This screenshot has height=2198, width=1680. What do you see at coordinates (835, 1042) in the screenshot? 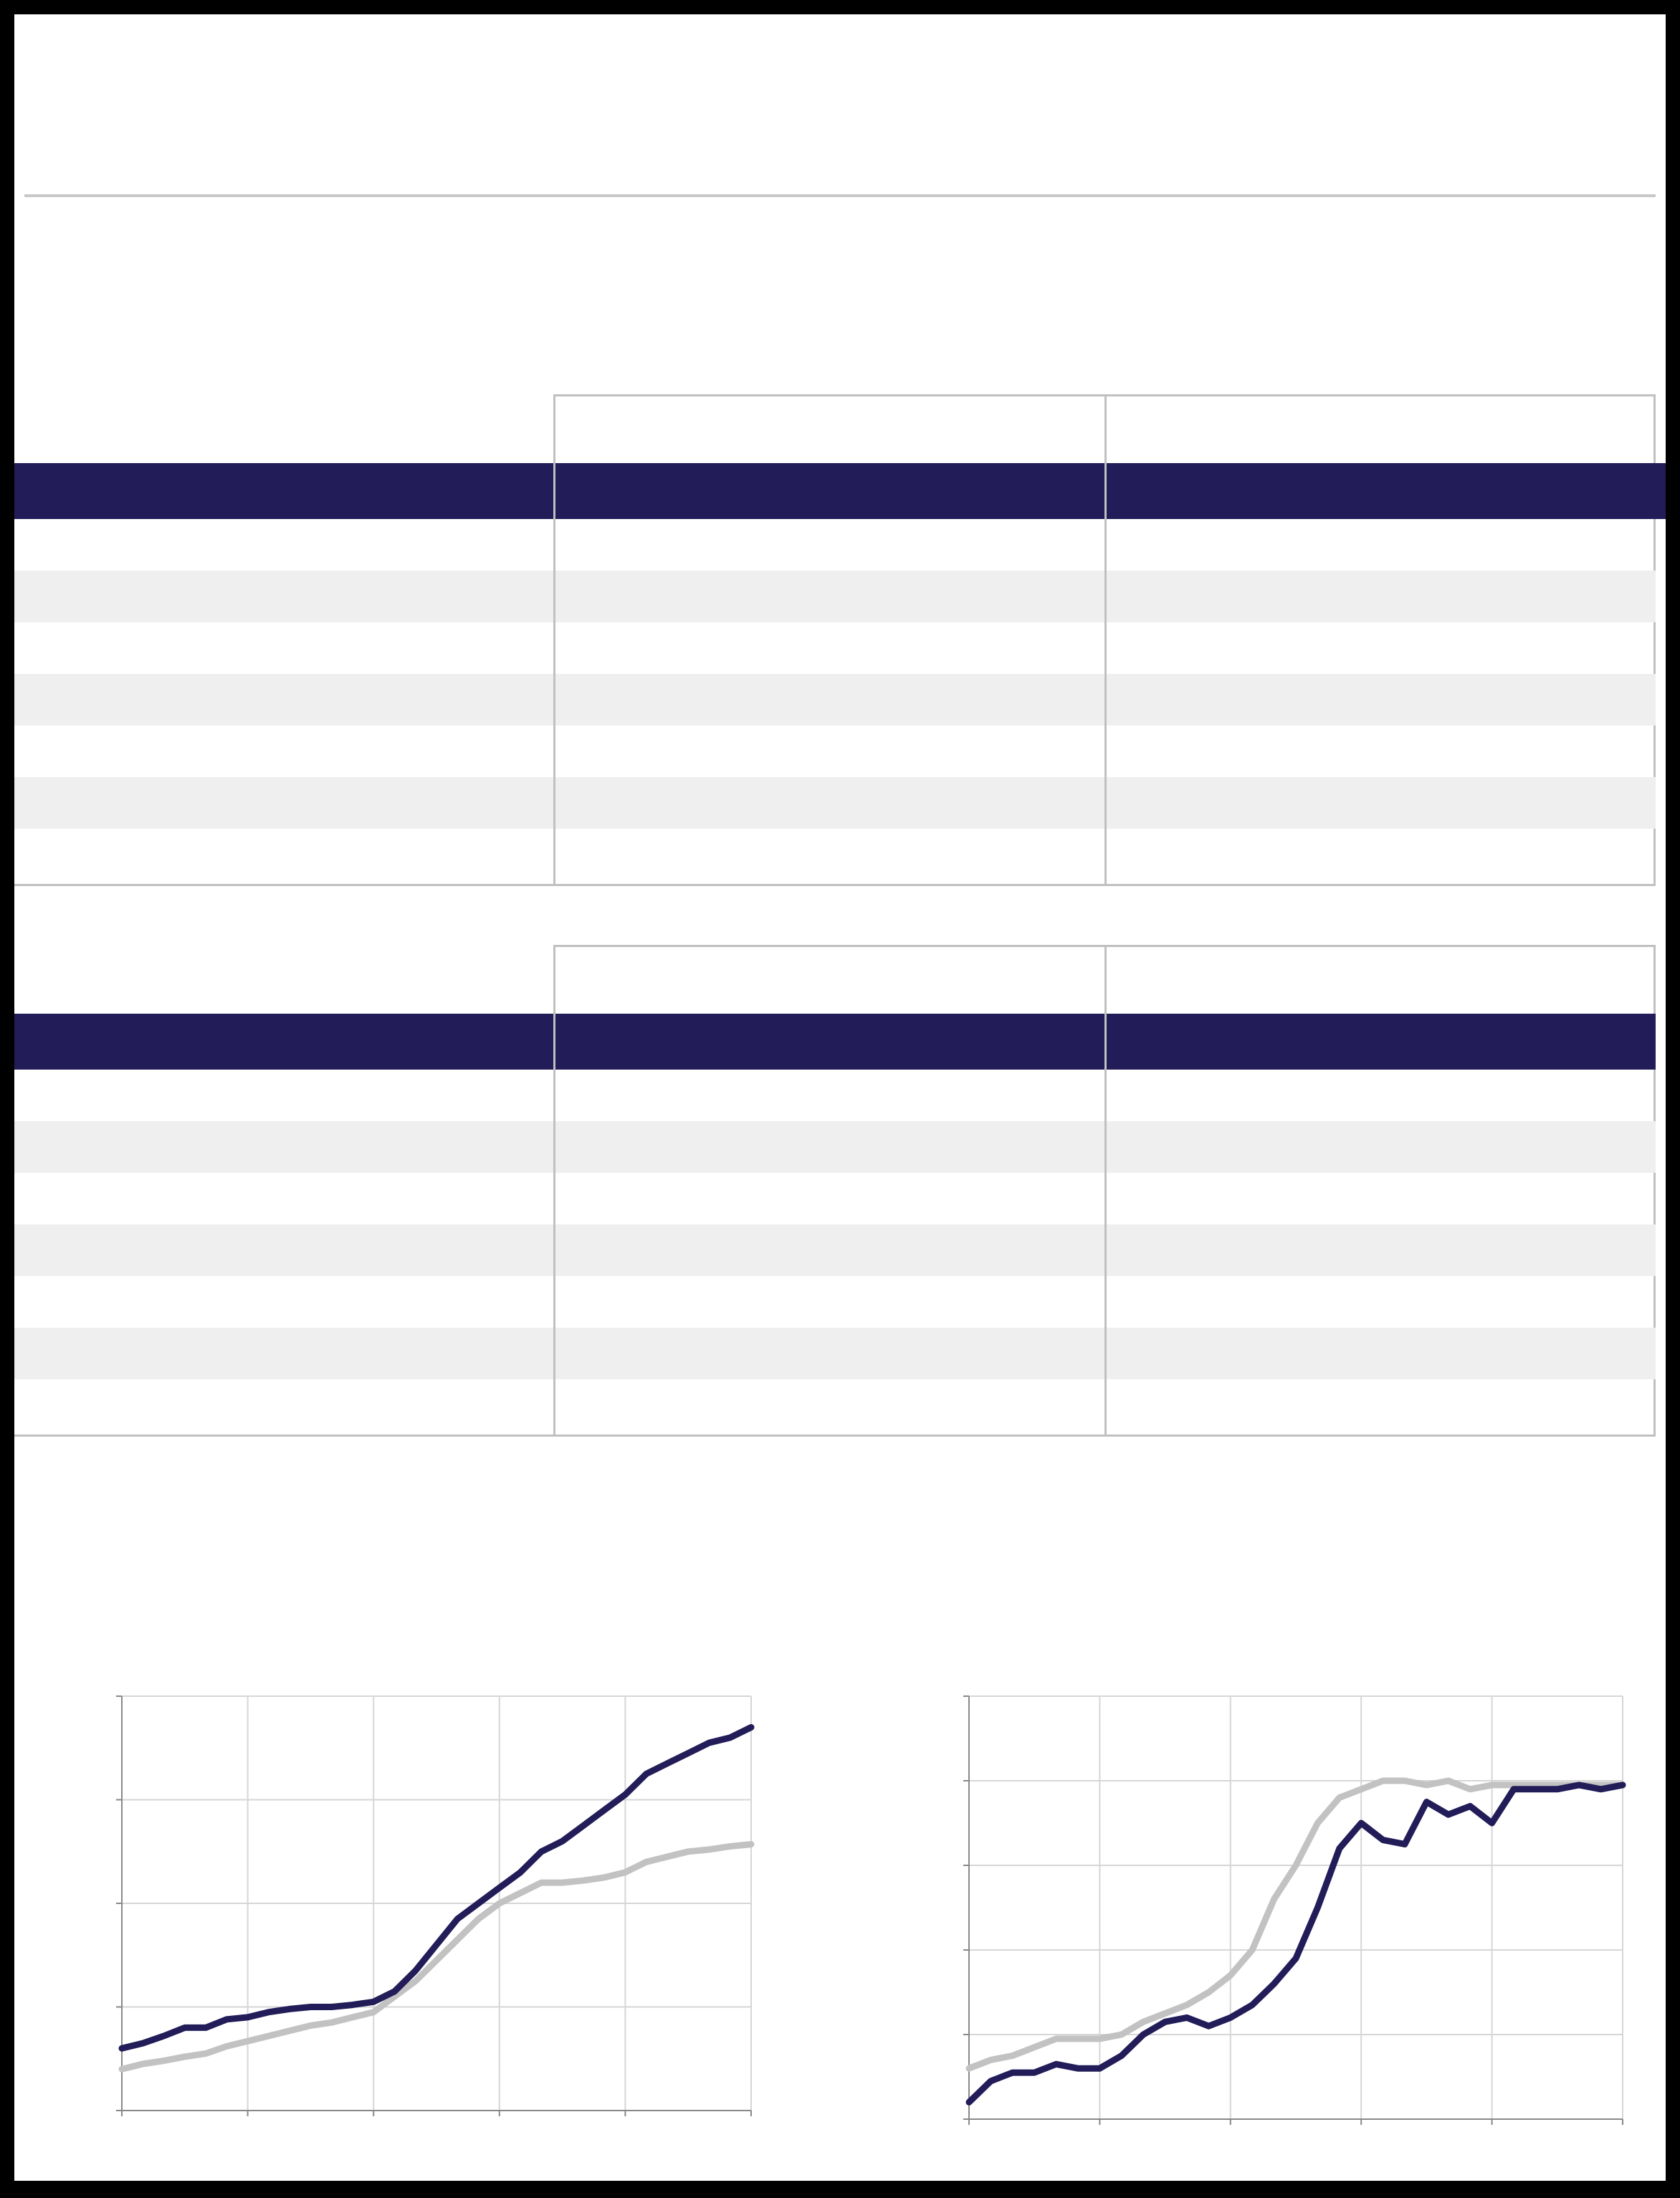
I see `table-2-header-row` at bounding box center [835, 1042].